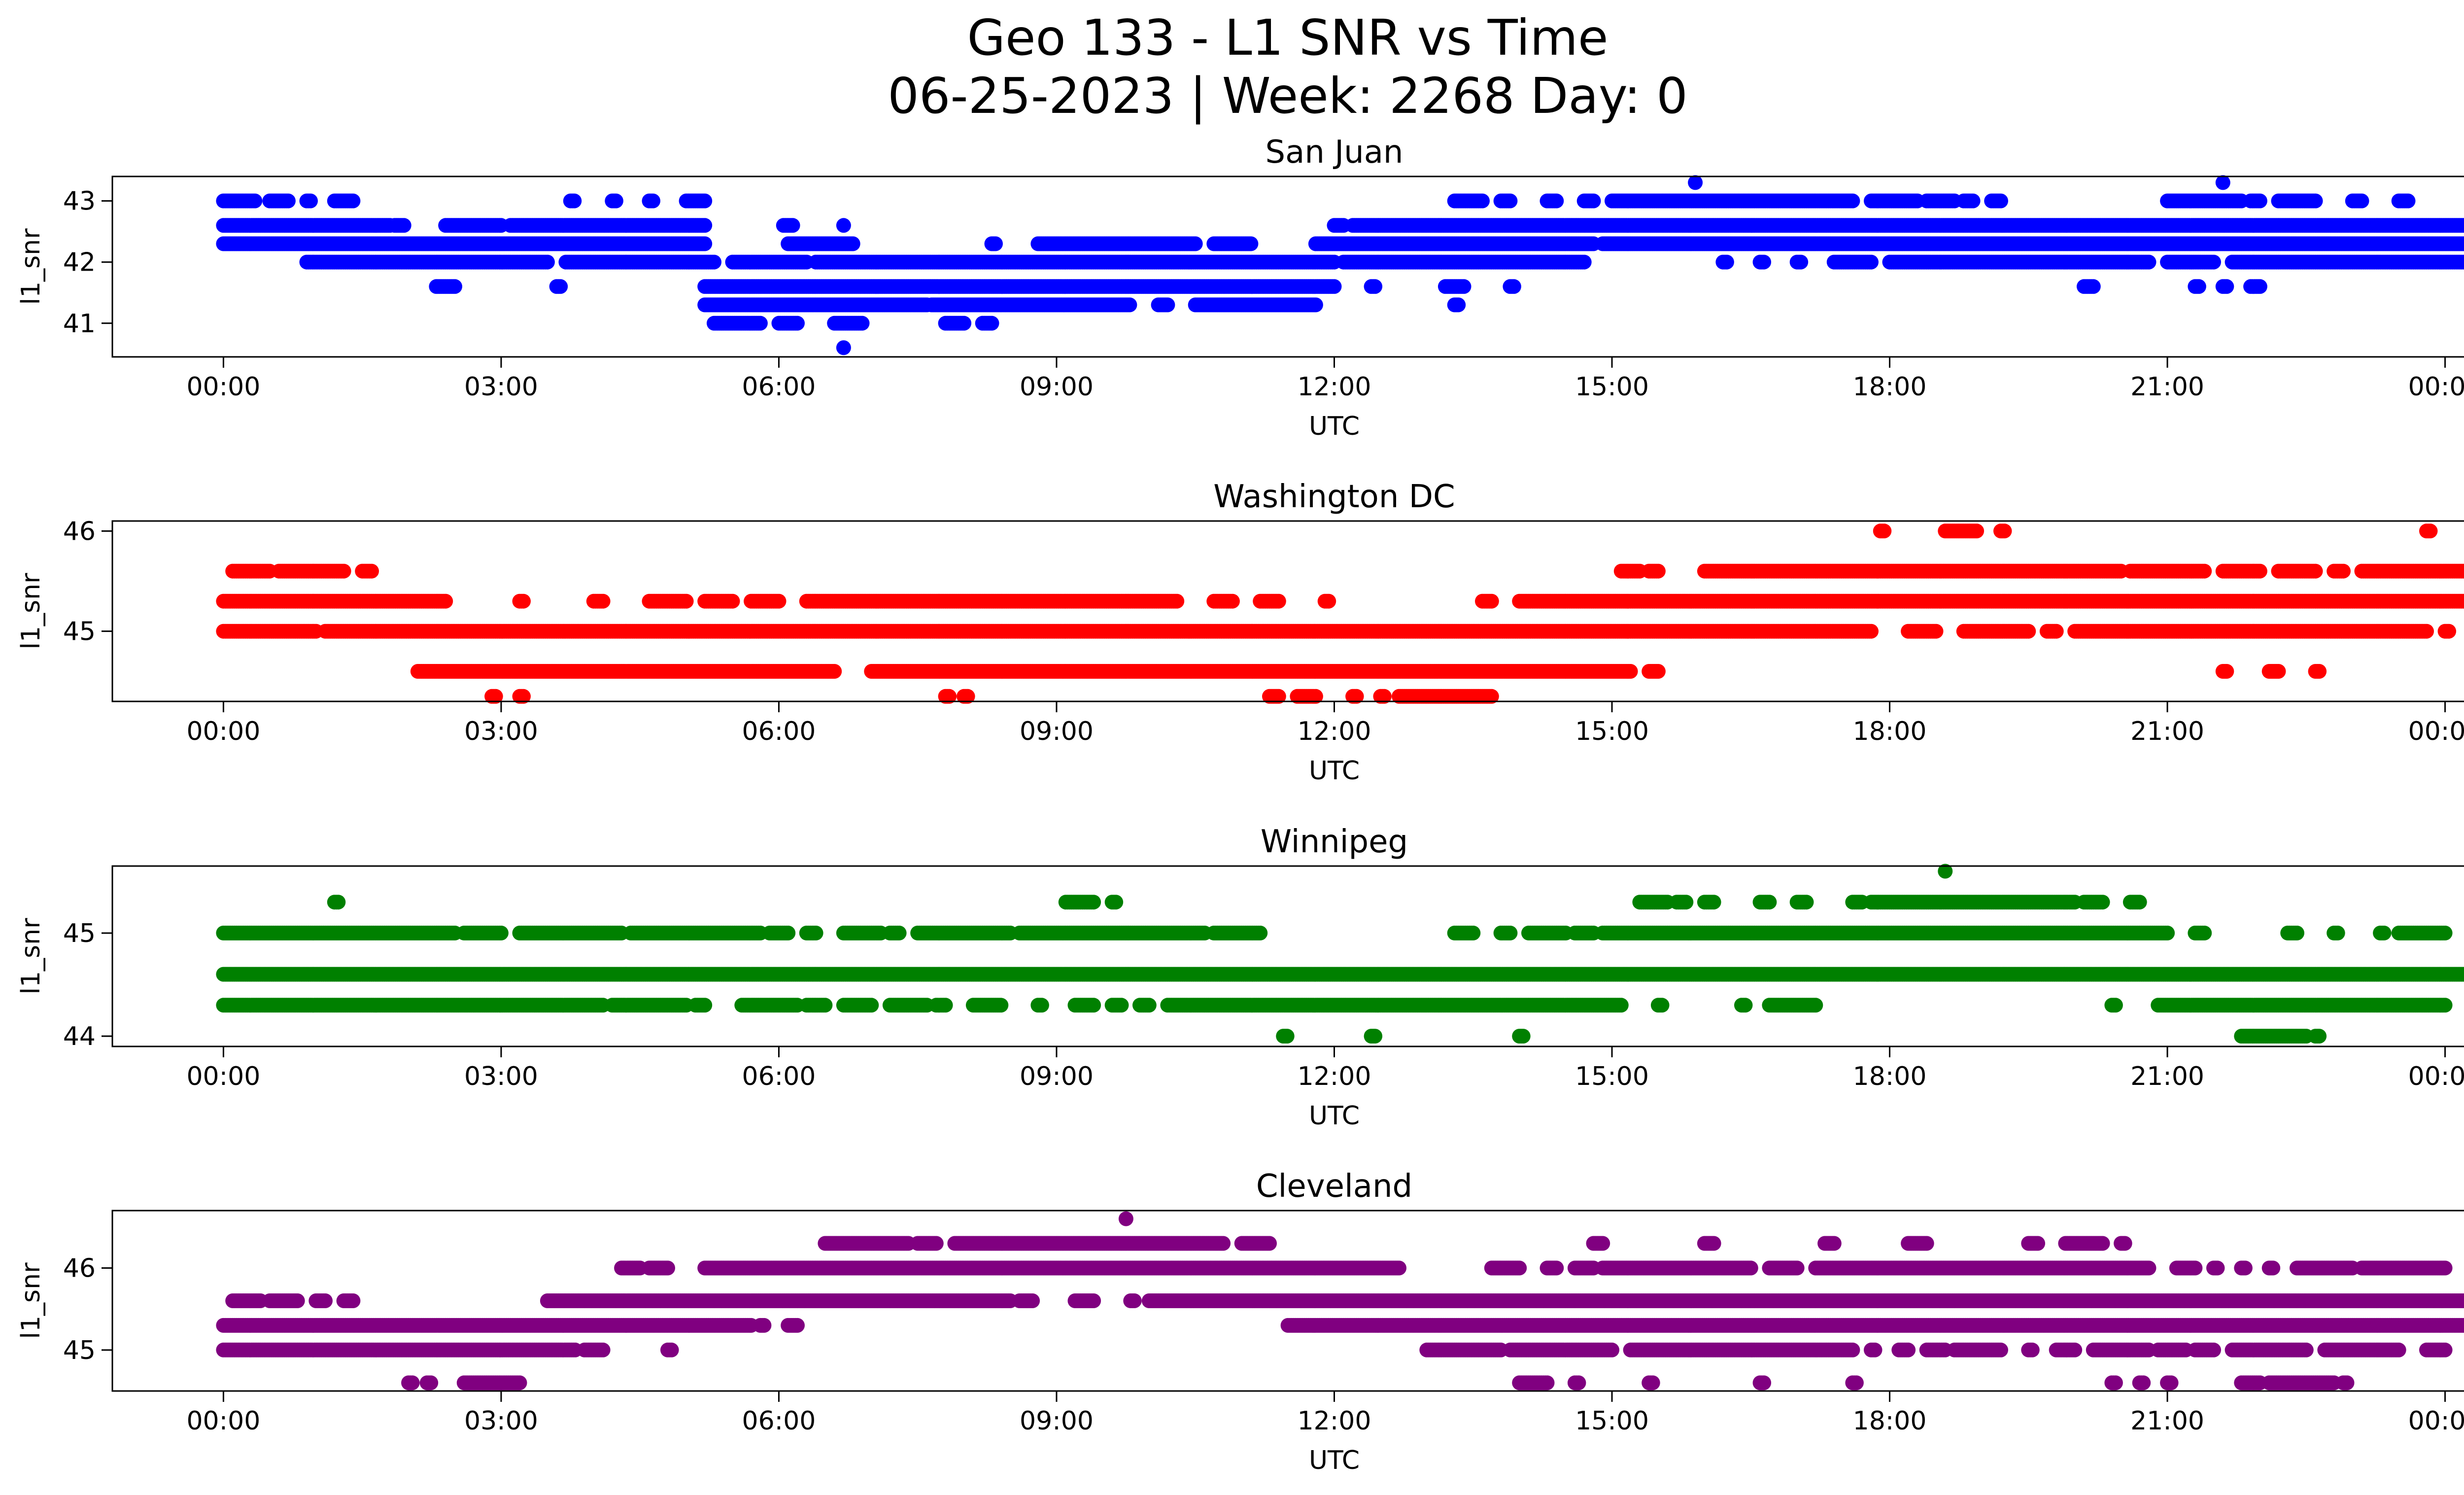 The width and height of the screenshot is (2464, 1495). What do you see at coordinates (1288, 96) in the screenshot?
I see `figure-title-line-2: 06-25-2023 | Week: 2268 Day: 0` at bounding box center [1288, 96].